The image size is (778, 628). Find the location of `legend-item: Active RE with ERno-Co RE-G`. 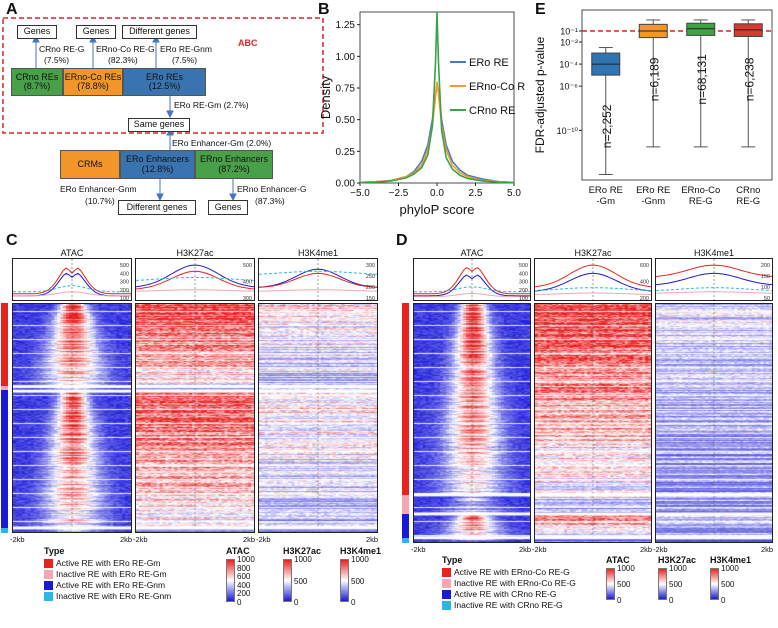

legend-item: Active RE with ERno-Co RE-G is located at coordinates (506, 572).